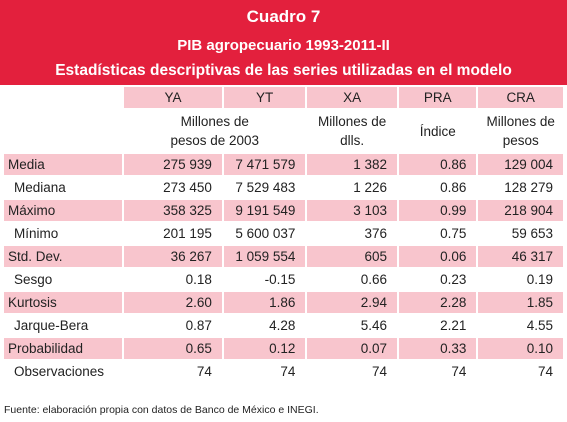  I want to click on value-cell: 2.21, so click(453, 325).